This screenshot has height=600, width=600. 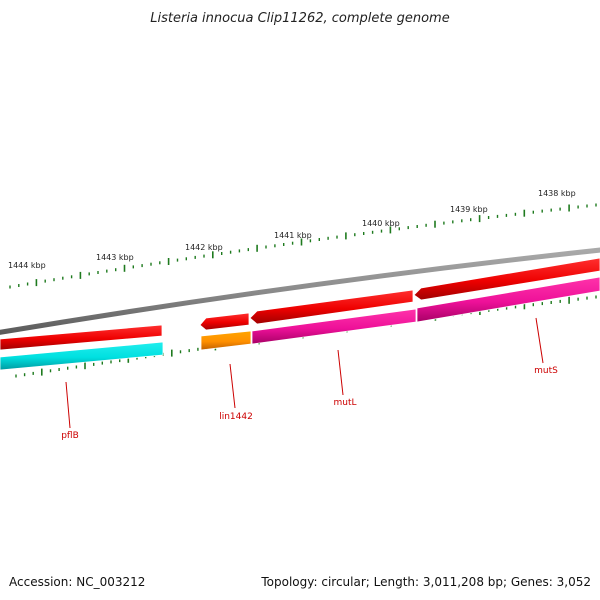 What do you see at coordinates (546, 371) in the screenshot?
I see `gene-label-muts: mutS` at bounding box center [546, 371].